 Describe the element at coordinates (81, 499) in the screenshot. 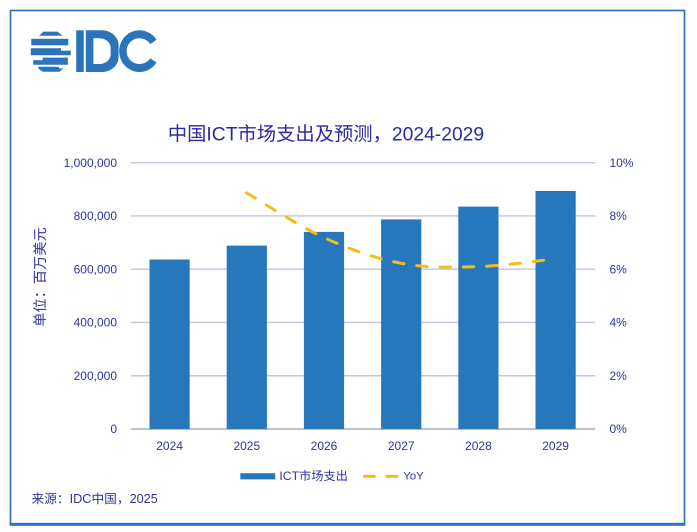

I see `svg-text: IDC` at that location.